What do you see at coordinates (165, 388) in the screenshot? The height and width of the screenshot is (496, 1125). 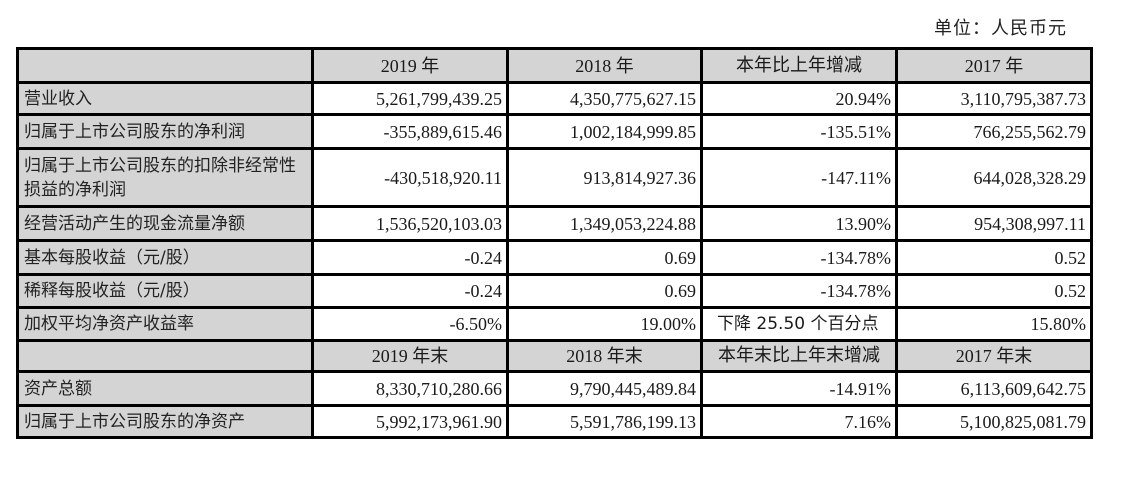 I see `row-label-total-assets: 资产总额` at bounding box center [165, 388].